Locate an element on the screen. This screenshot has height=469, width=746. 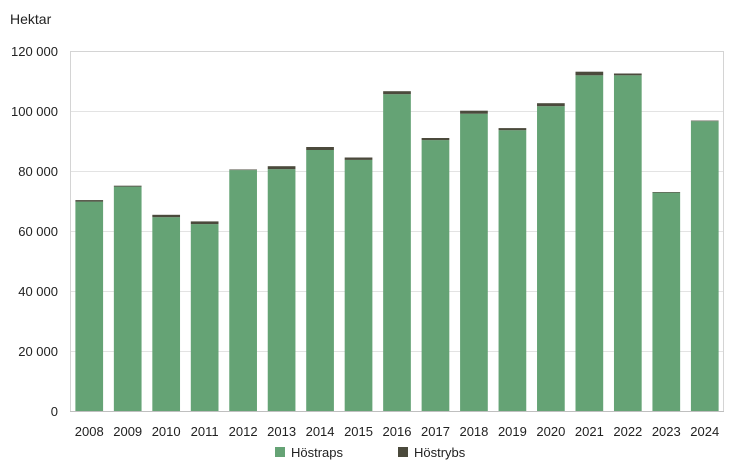
bar-hostraps-2018 is located at coordinates (474, 262).